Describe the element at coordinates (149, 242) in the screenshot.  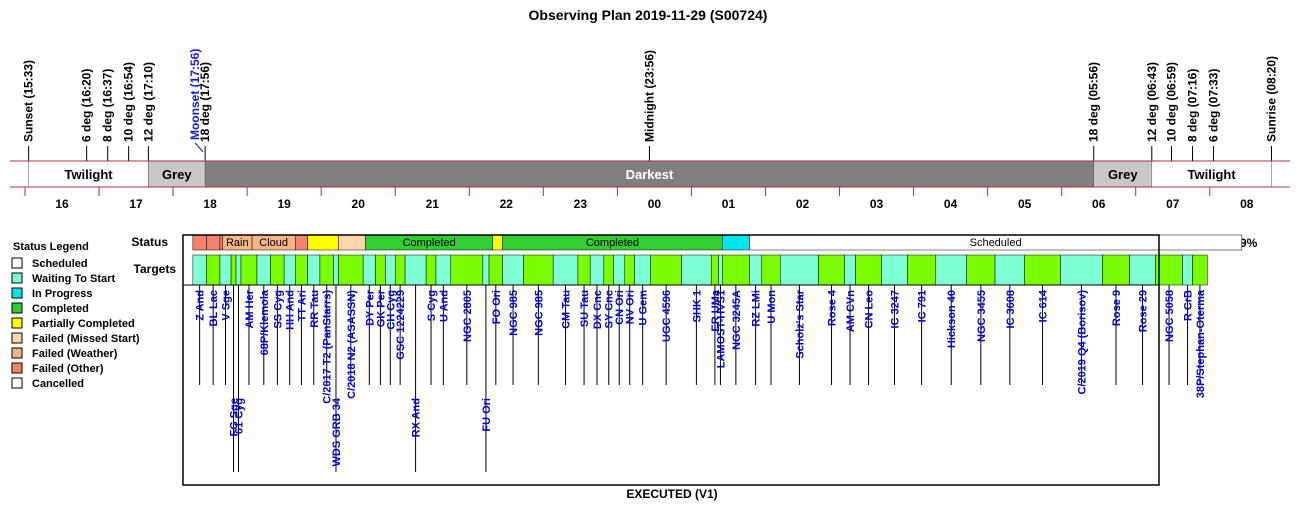
I see `status-section-label: Status` at that location.